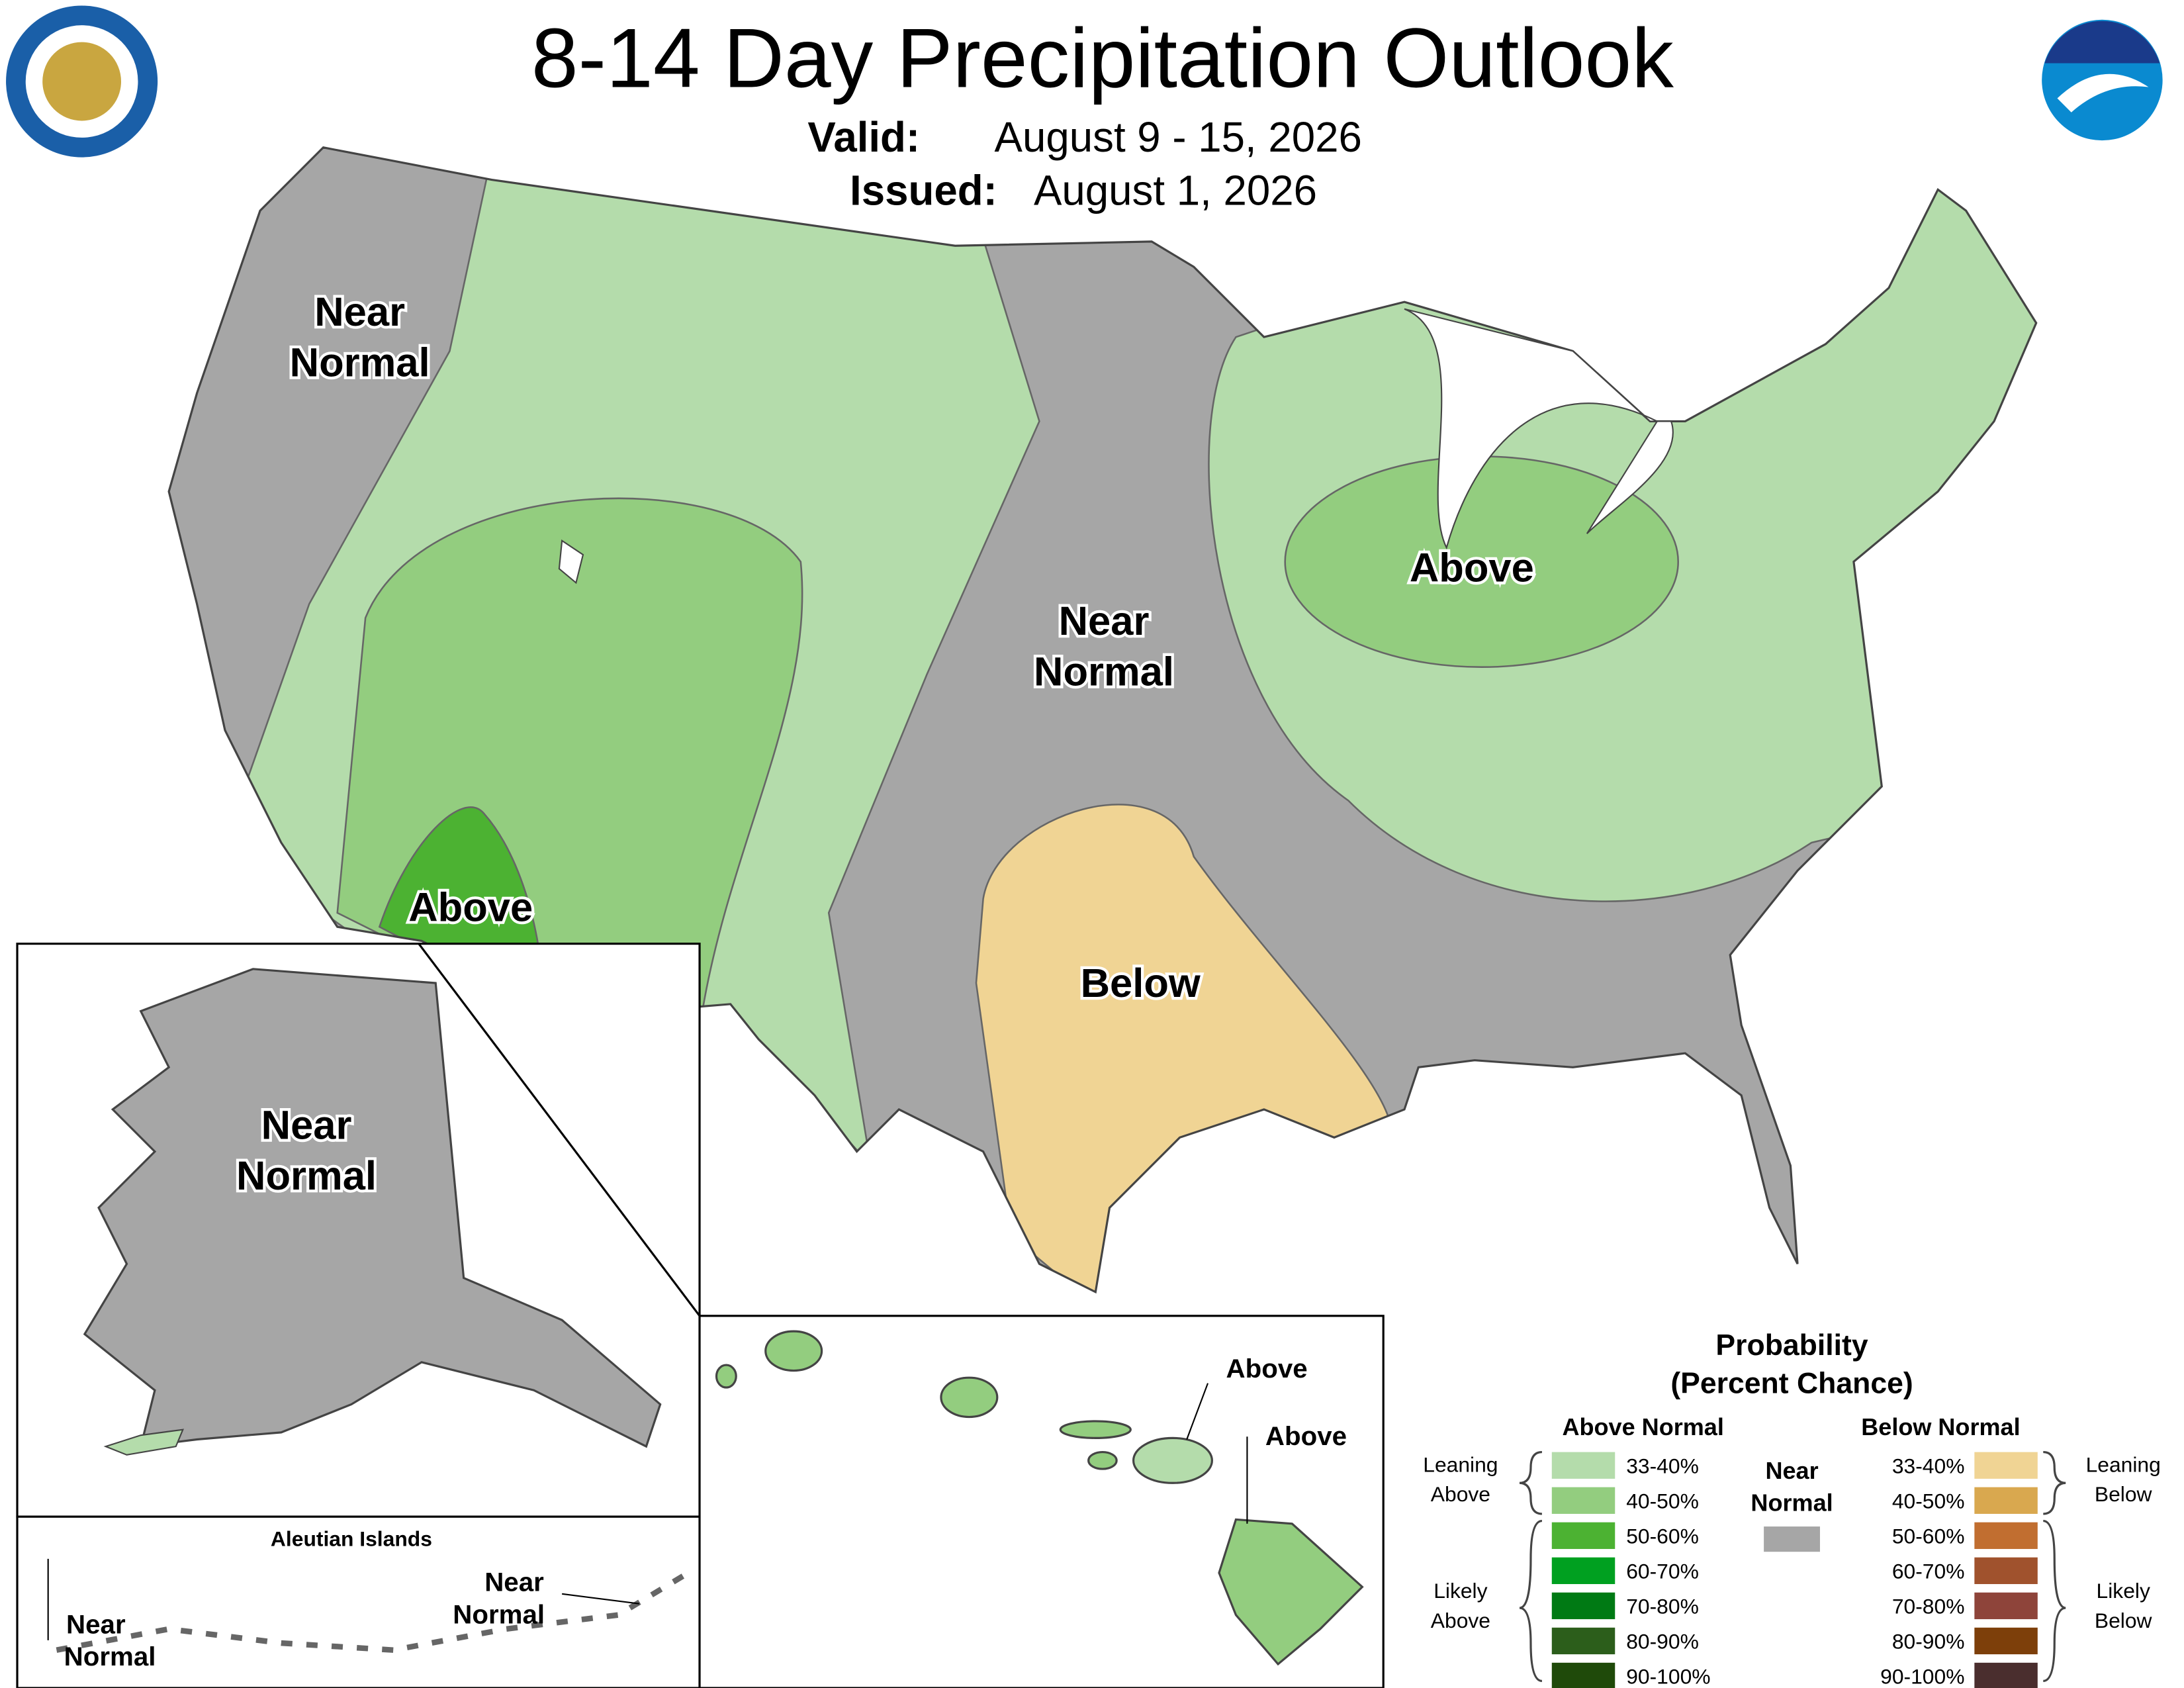 The height and width of the screenshot is (1688, 2184). What do you see at coordinates (2123, 1479) in the screenshot?
I see `bracket-label: Leaning Below` at bounding box center [2123, 1479].